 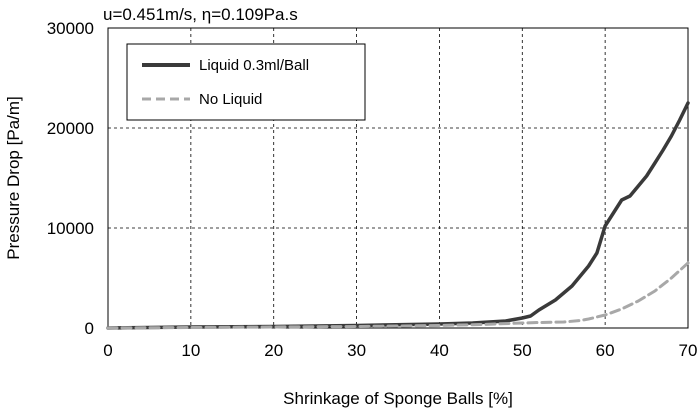 What do you see at coordinates (107, 350) in the screenshot?
I see `x-tick-label: 0` at bounding box center [107, 350].